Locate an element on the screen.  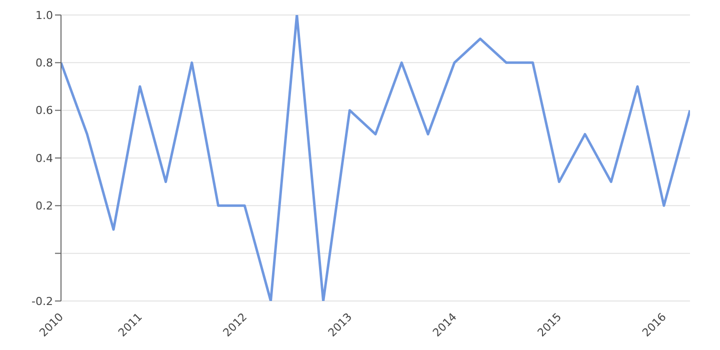
y-tick-label: 0.8 is located at coordinates (44, 63).